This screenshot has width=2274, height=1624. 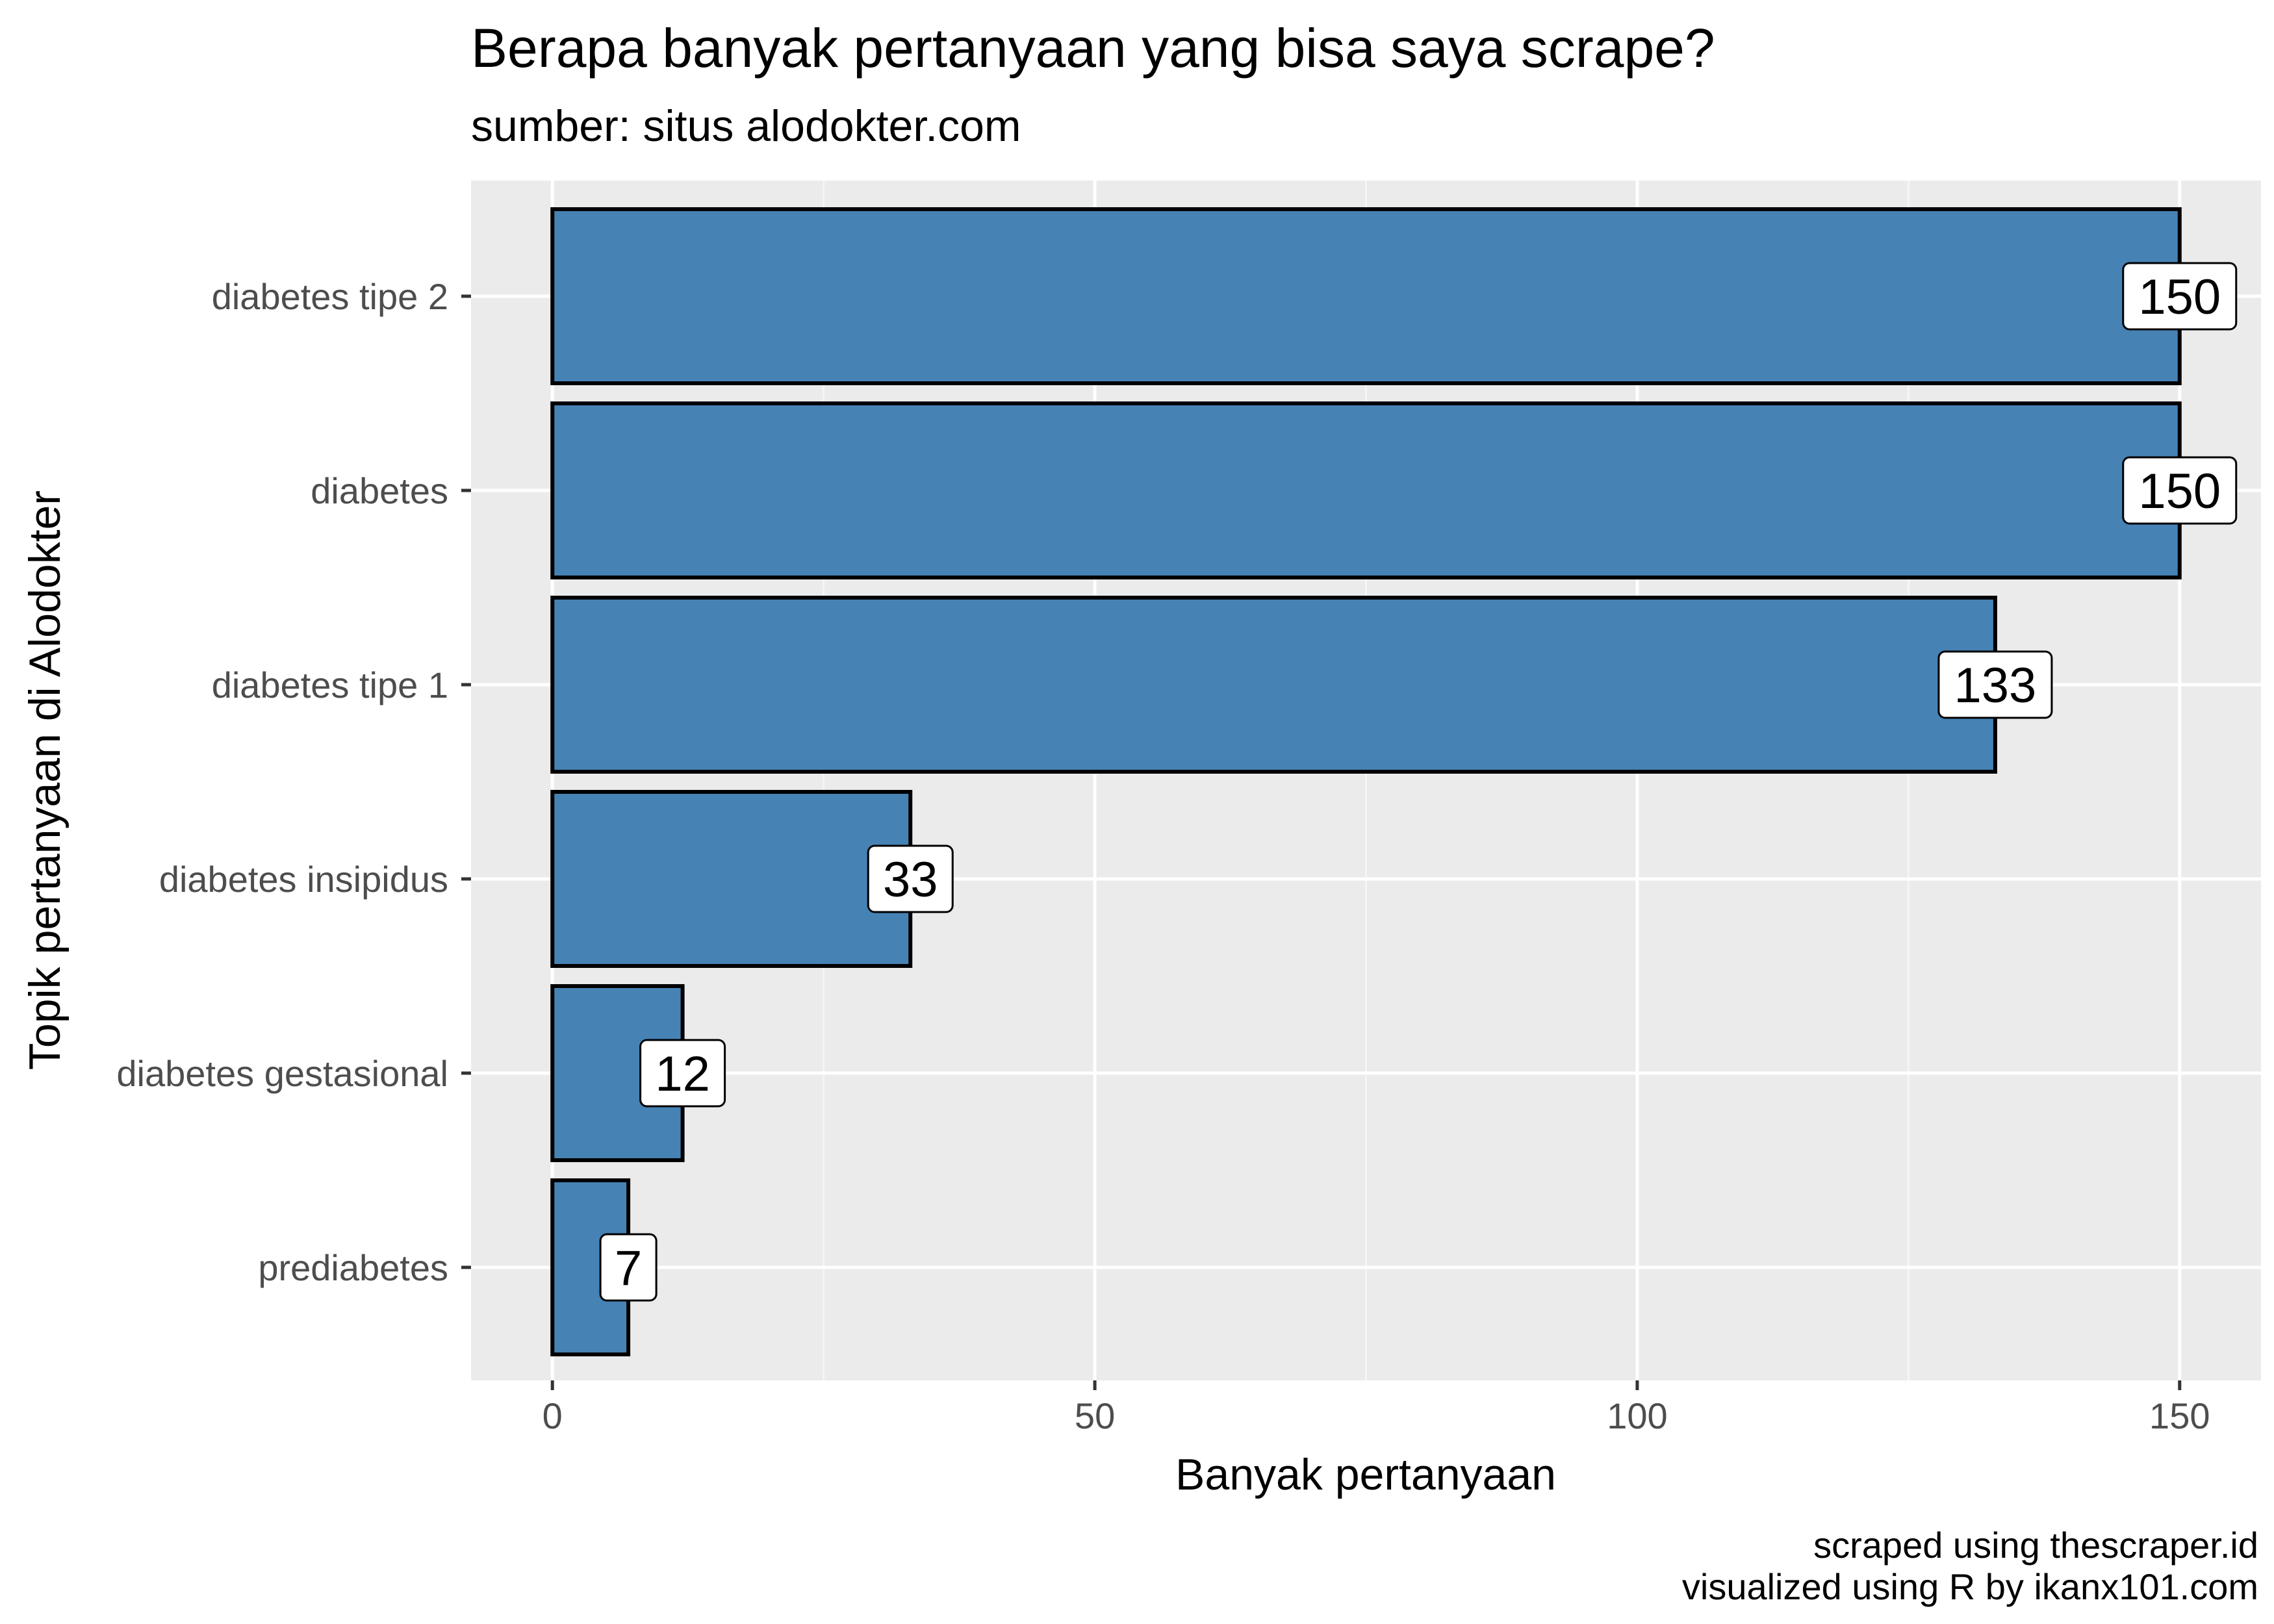 I want to click on y-tick-label: diabetes gestasional, so click(x=282, y=1073).